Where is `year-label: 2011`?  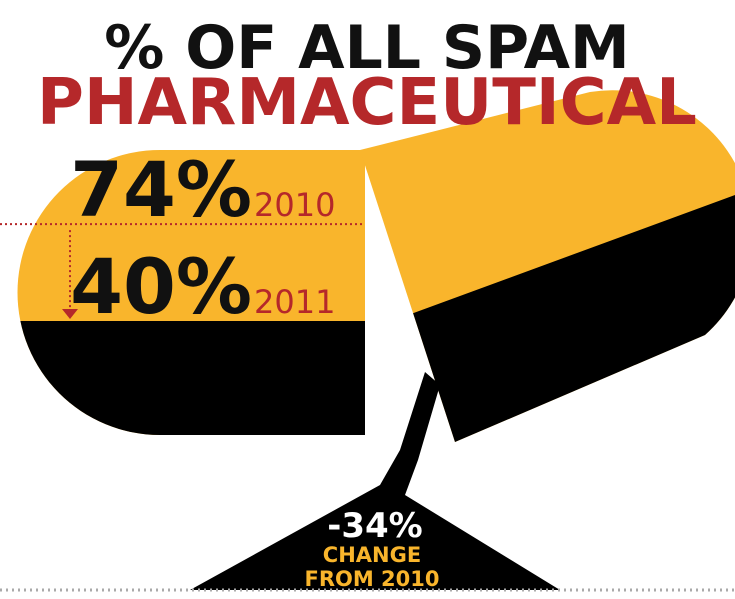 year-label: 2011 is located at coordinates (294, 302).